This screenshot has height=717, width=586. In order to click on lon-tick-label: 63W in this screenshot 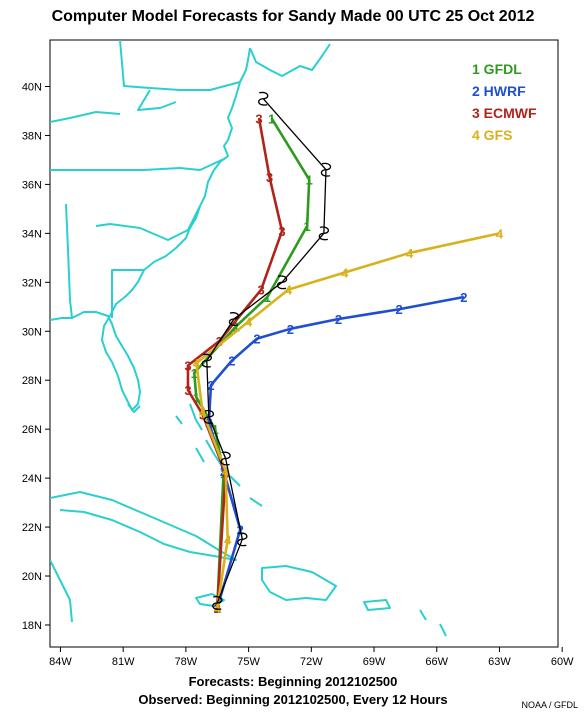, I will do `click(499, 662)`.